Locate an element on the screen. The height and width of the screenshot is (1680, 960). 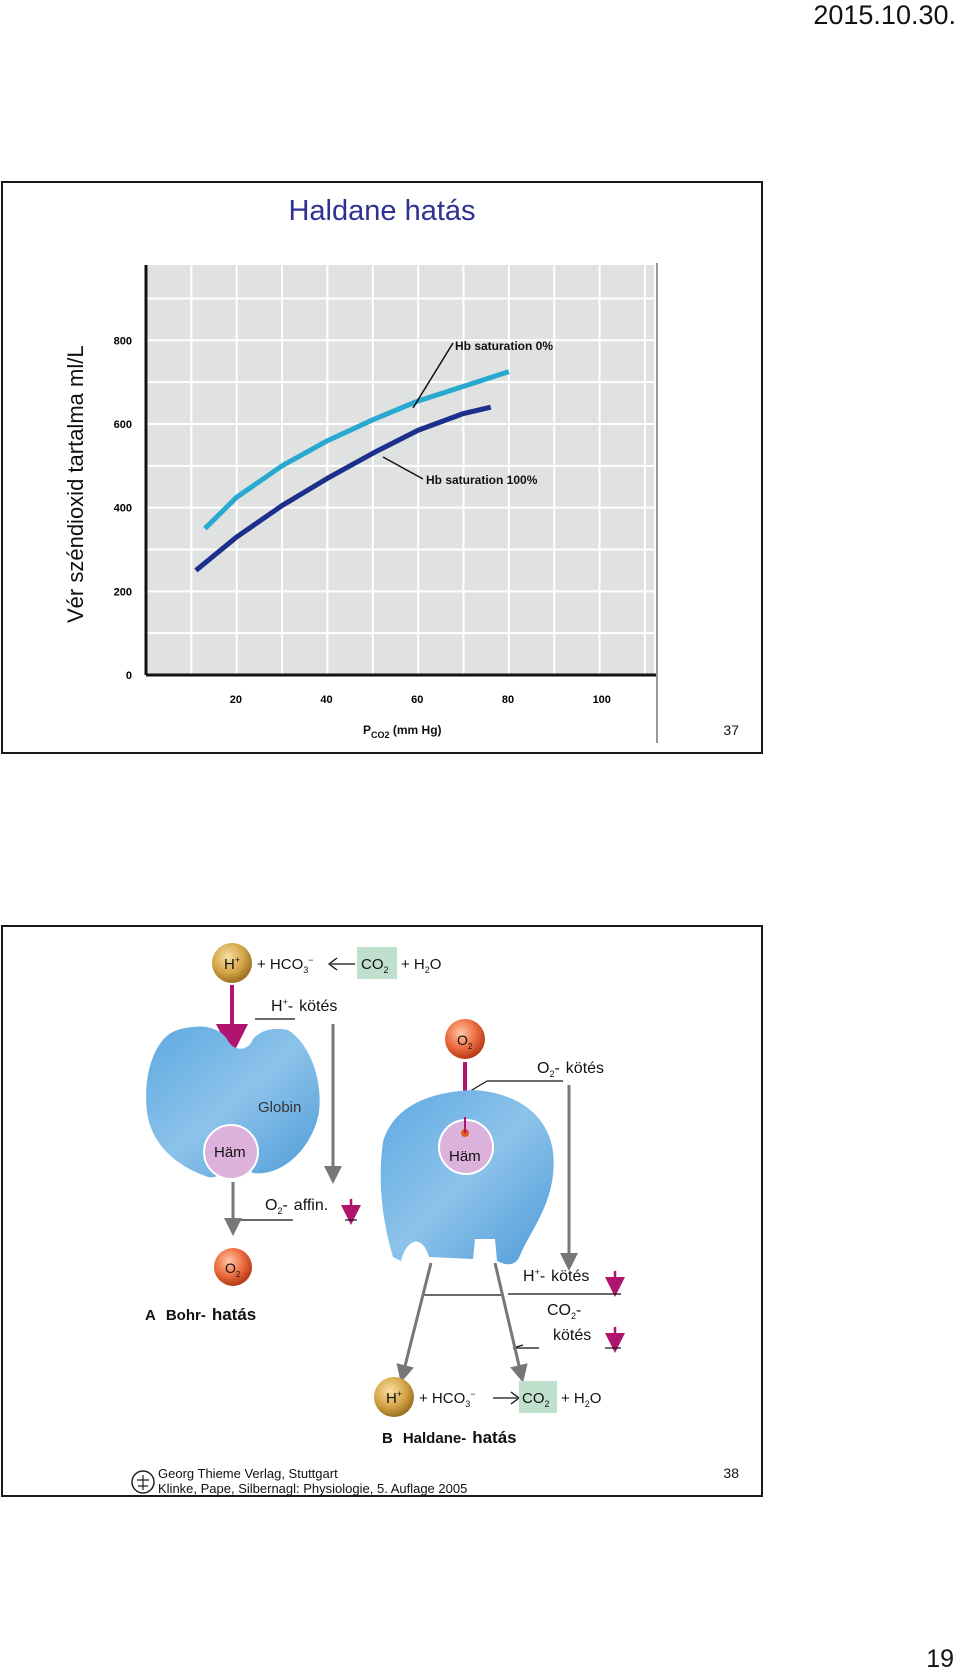
legend-hb-0: Hb saturation 0% is located at coordinates (504, 346).